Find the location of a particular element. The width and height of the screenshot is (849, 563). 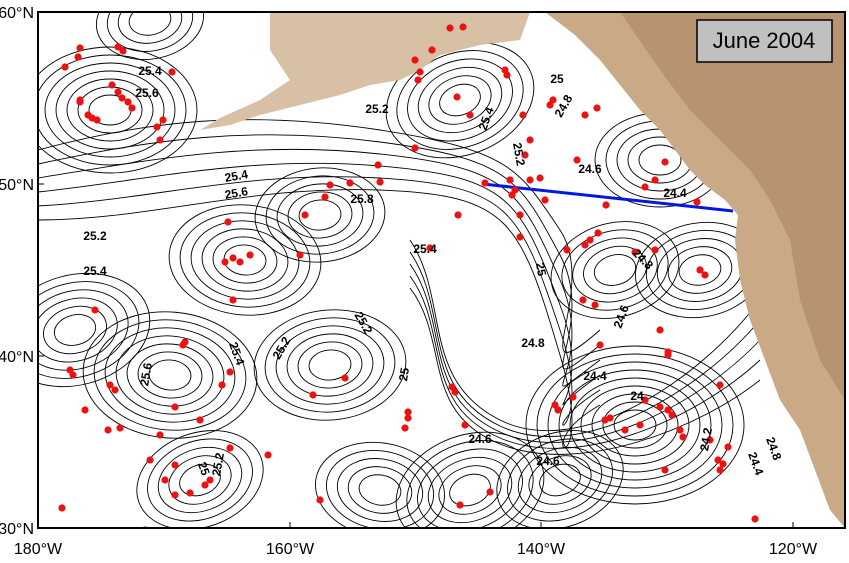

contour-label: 24.8 is located at coordinates (533, 343).